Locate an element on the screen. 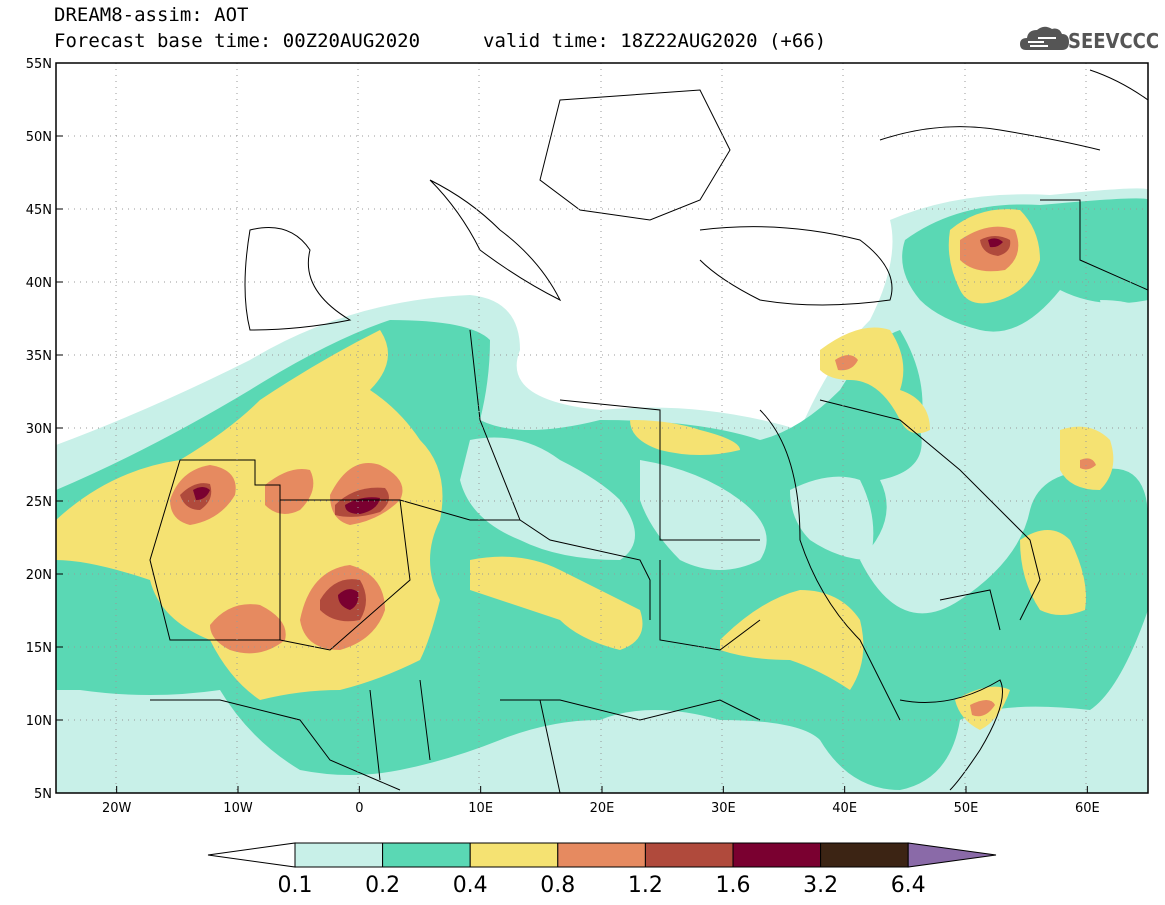 The image size is (1165, 905). lat-tick-labels: 5N 10N 15N 20N 25N 30N 35N 40N 45N 50N 55N is located at coordinates (39, 429).